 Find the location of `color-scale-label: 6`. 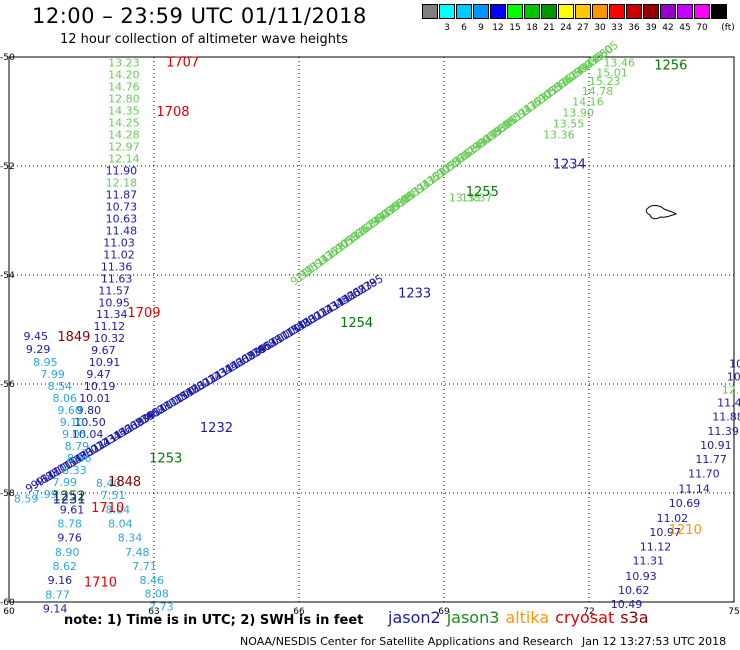

color-scale-label: 6 is located at coordinates (464, 28).